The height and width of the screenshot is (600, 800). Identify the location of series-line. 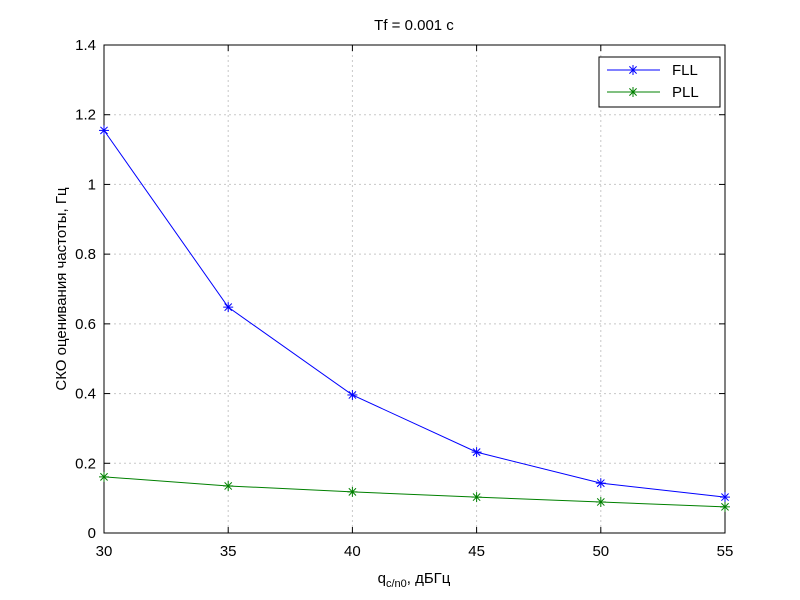
(414, 492).